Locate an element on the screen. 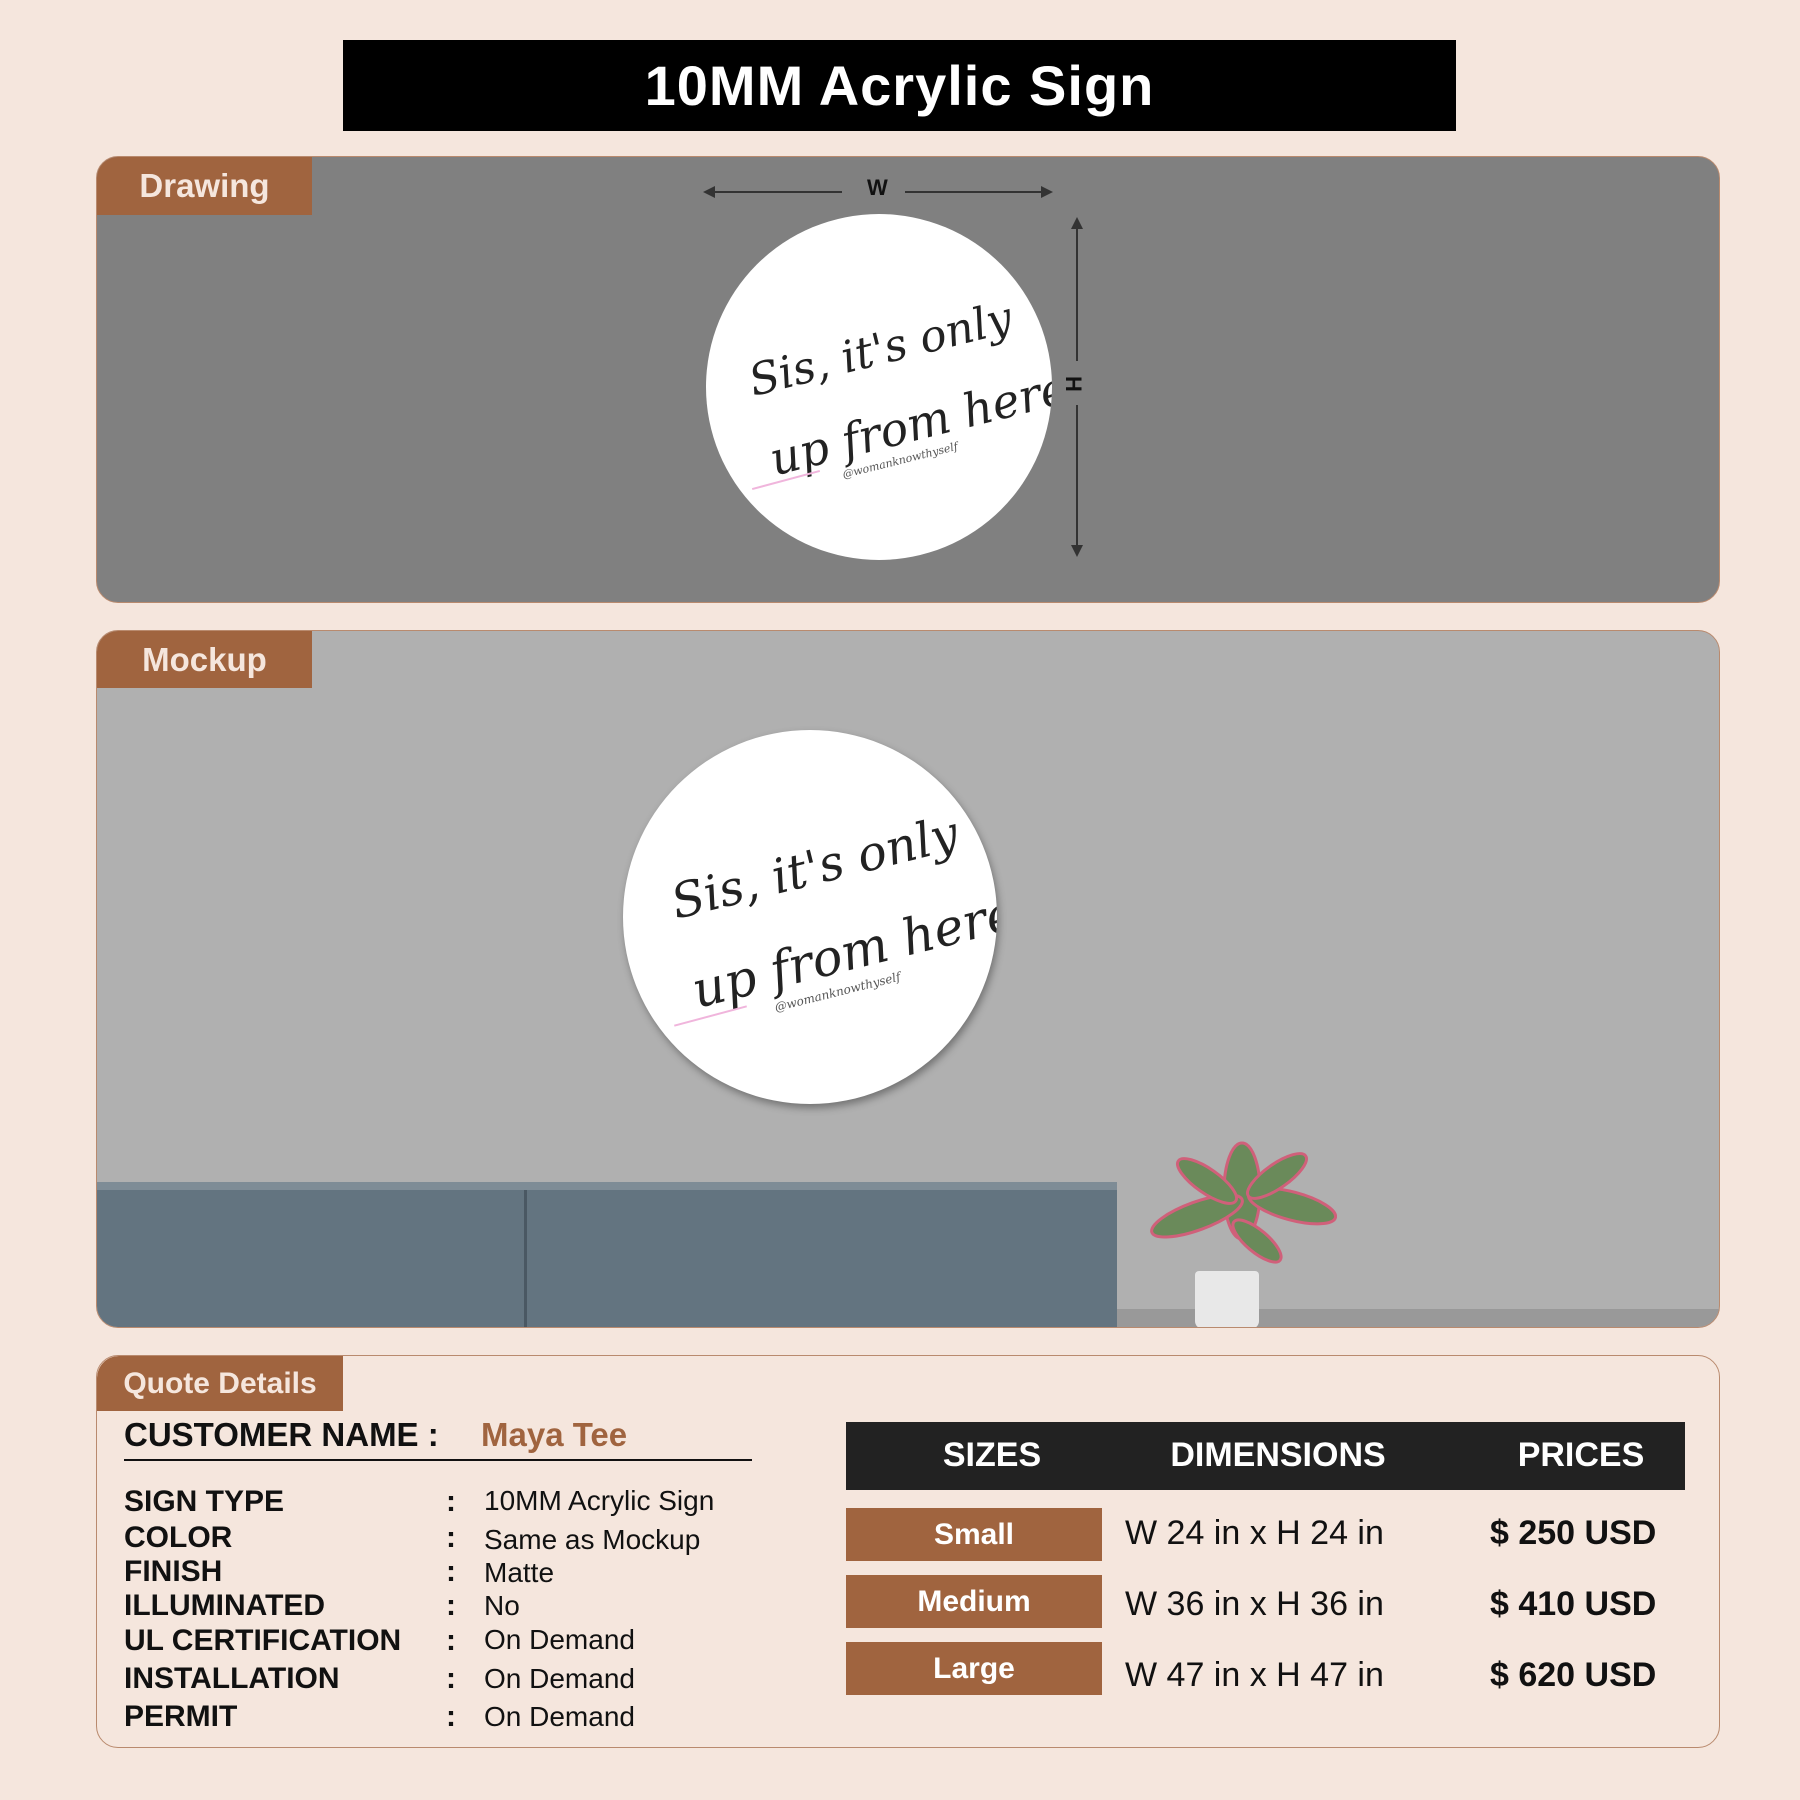 The height and width of the screenshot is (1800, 1800). cabinet is located at coordinates (607, 1254).